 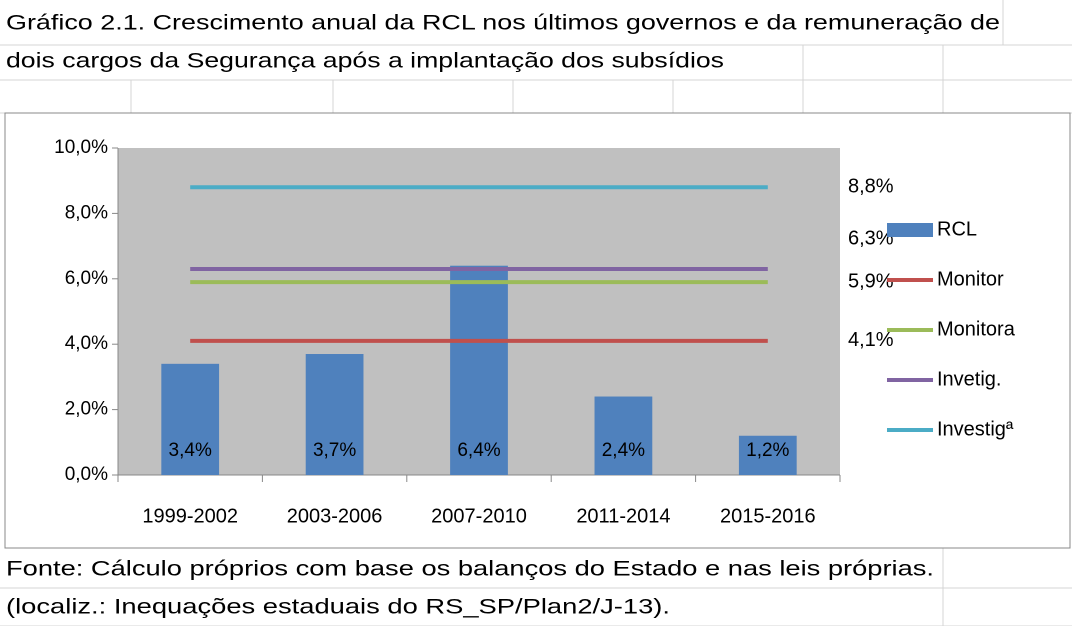 What do you see at coordinates (910, 230) in the screenshot?
I see `legend-swatch` at bounding box center [910, 230].